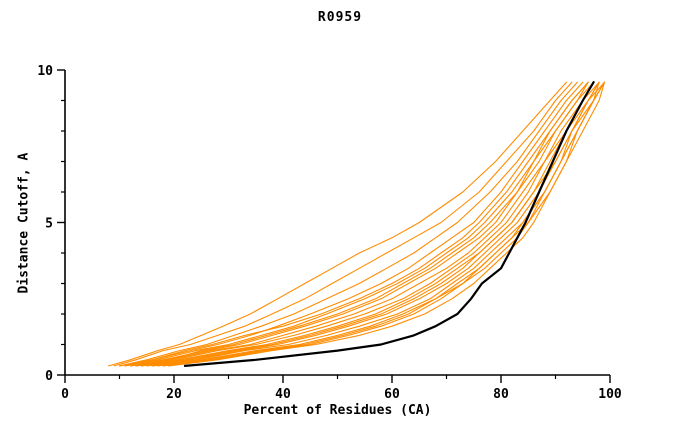 The width and height of the screenshot is (680, 440). I want to click on x-tick-label: 0, so click(65, 394).